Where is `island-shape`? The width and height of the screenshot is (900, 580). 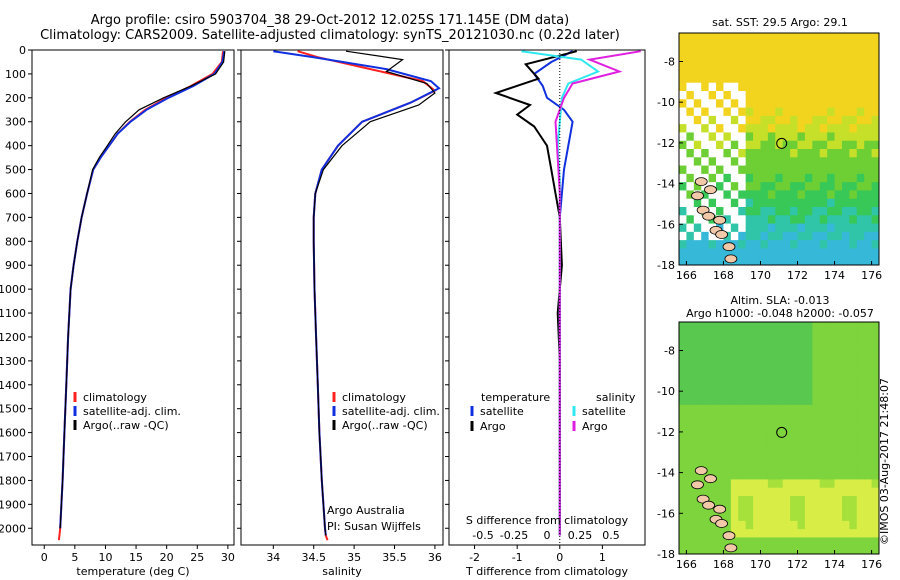
island-shape is located at coordinates (710, 190).